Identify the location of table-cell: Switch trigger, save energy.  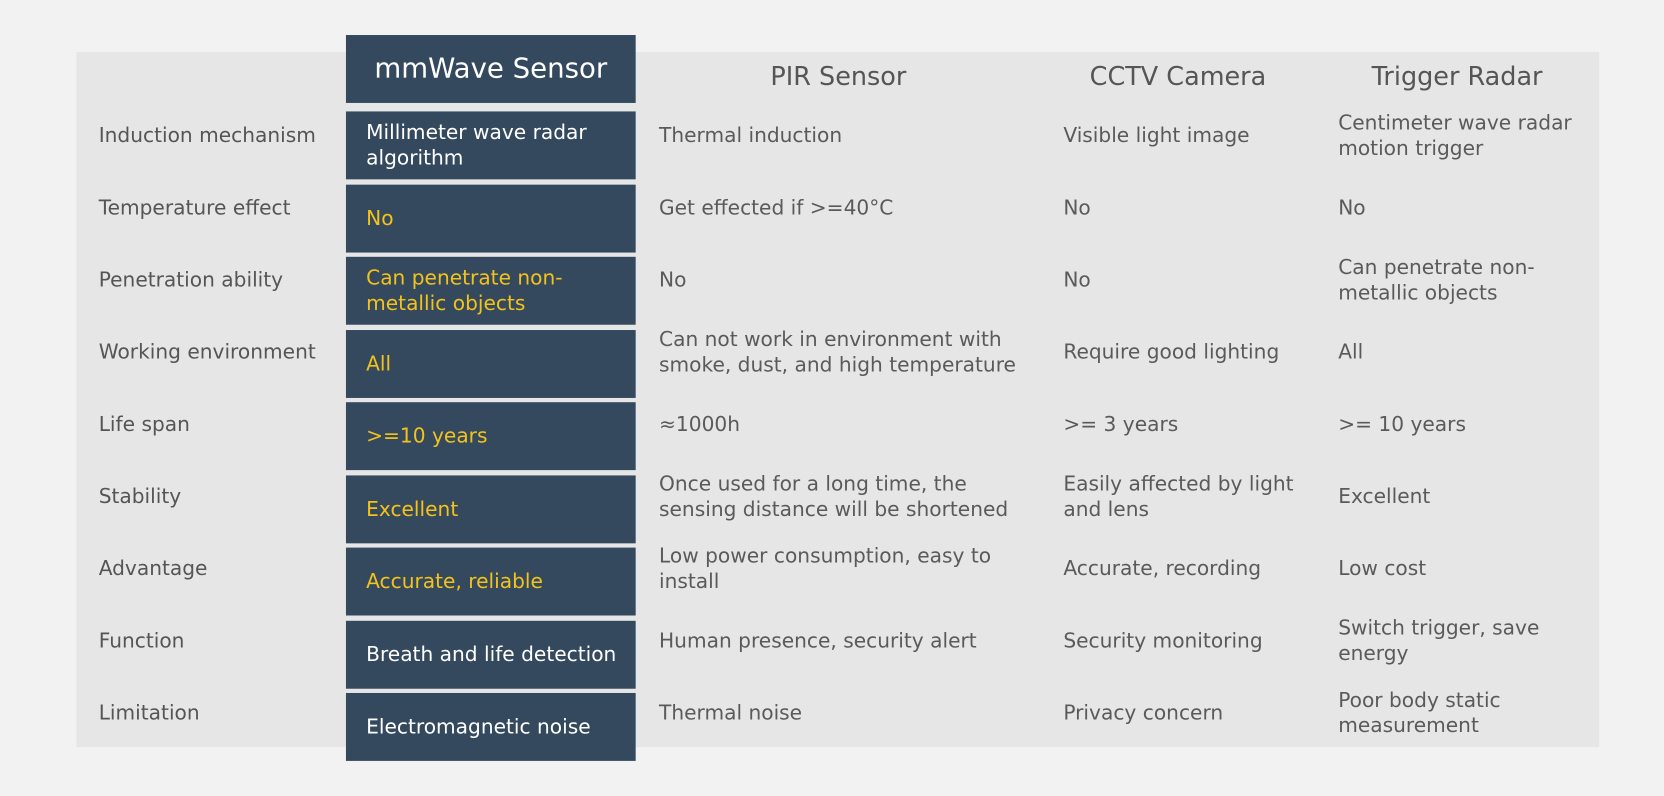
(1439, 641).